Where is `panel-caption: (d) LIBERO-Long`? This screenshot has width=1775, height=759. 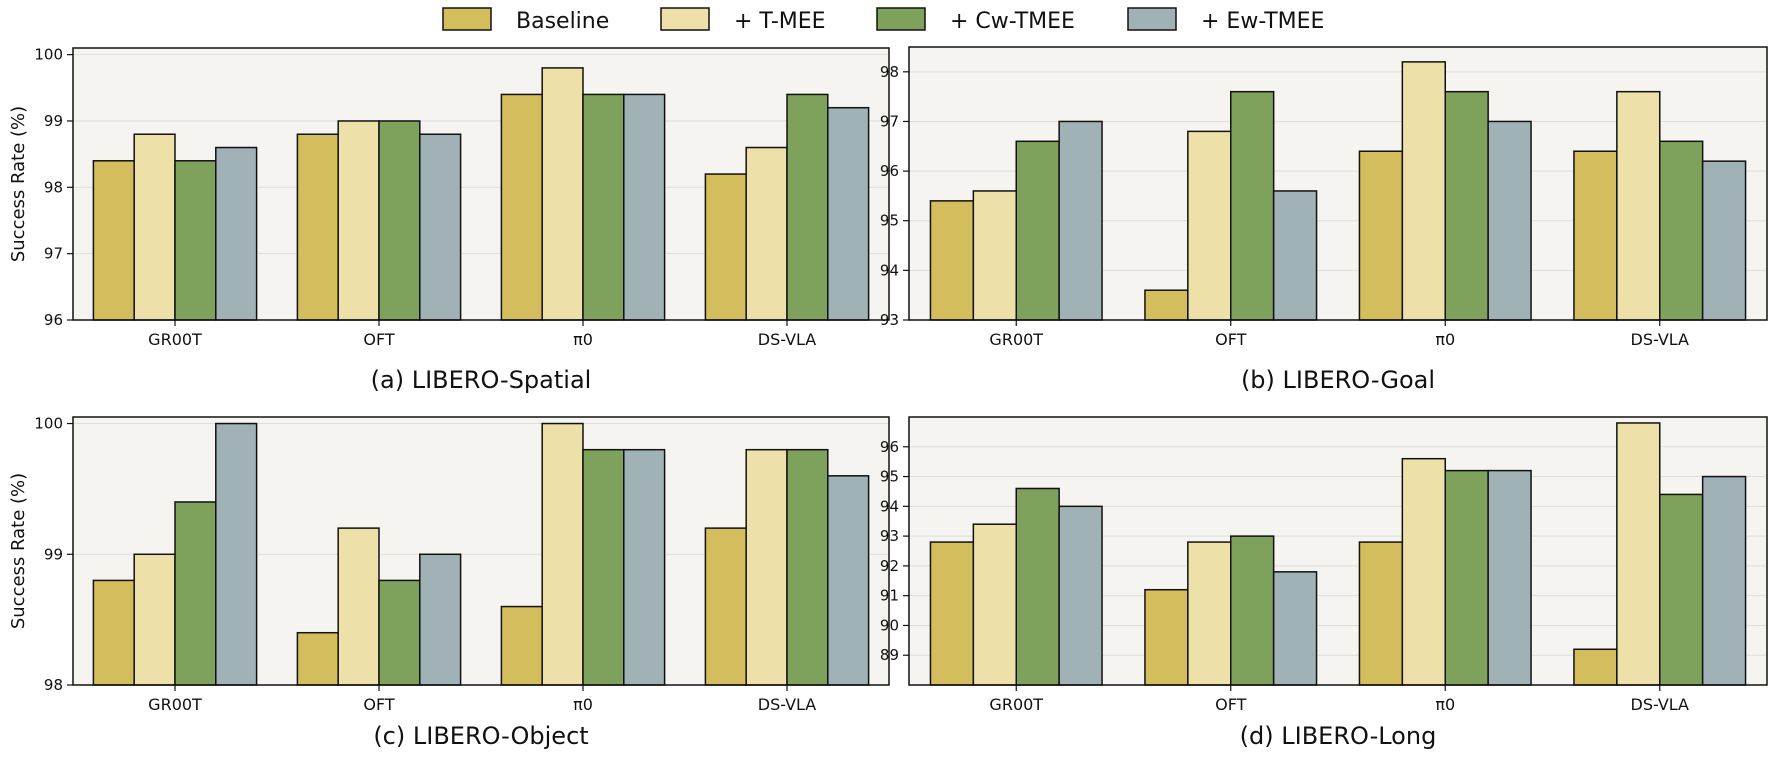
panel-caption: (d) LIBERO-Long is located at coordinates (1338, 736).